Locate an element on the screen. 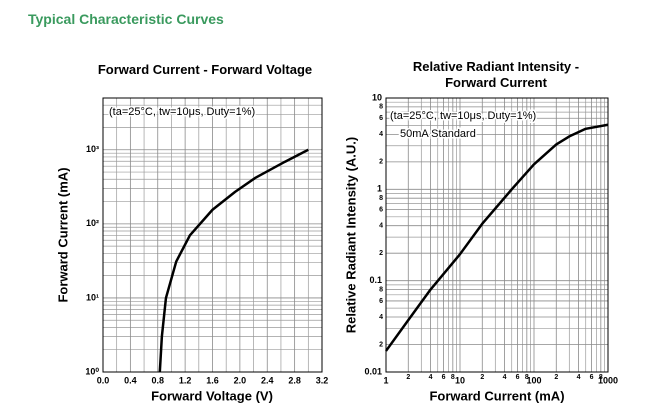  y-tick-label: 10¹ is located at coordinates (92, 297).